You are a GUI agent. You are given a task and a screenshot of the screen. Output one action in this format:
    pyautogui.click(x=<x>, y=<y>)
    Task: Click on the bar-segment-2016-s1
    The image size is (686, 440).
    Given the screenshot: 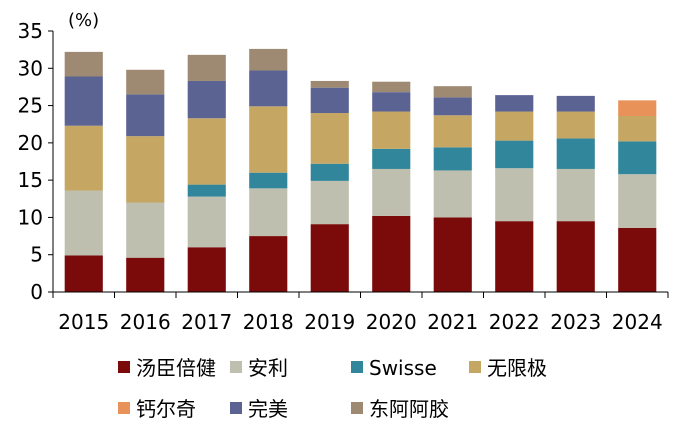 What is the action you would take?
    pyautogui.click(x=145, y=230)
    